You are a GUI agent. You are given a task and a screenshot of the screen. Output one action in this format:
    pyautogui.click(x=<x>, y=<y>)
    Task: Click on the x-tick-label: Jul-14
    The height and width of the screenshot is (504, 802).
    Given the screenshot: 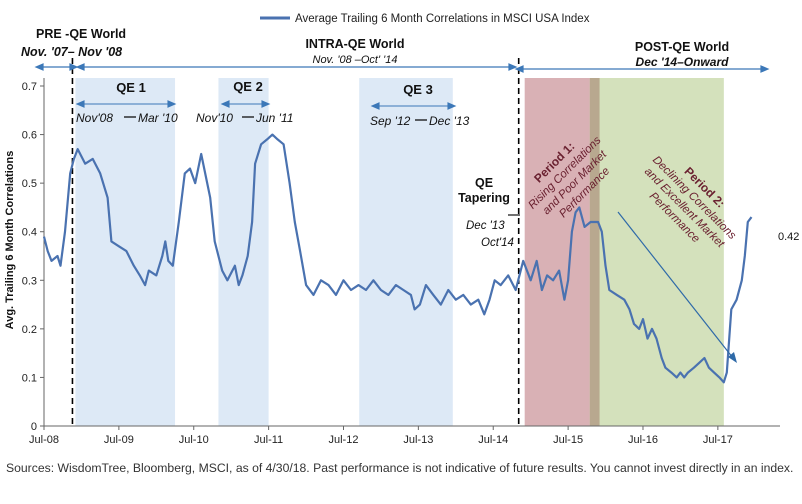 What is the action you would take?
    pyautogui.click(x=493, y=440)
    